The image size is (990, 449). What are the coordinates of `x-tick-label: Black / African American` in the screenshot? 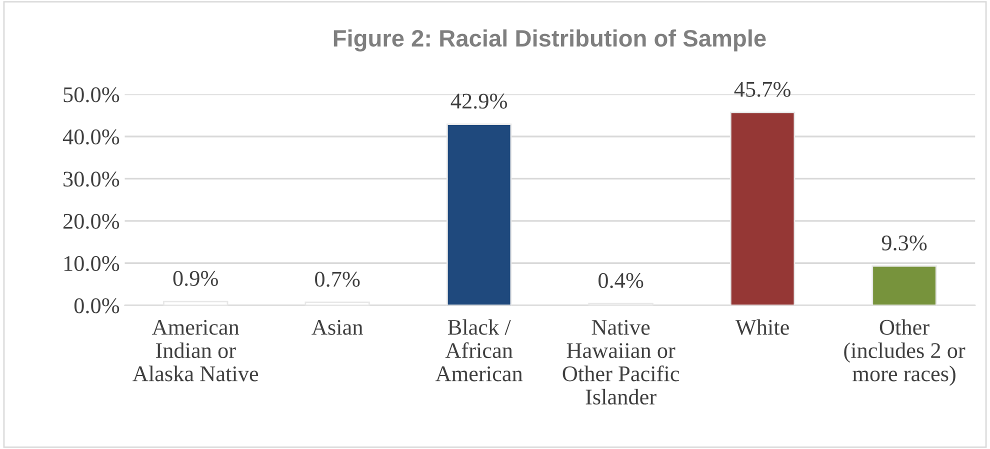 It's located at (479, 350).